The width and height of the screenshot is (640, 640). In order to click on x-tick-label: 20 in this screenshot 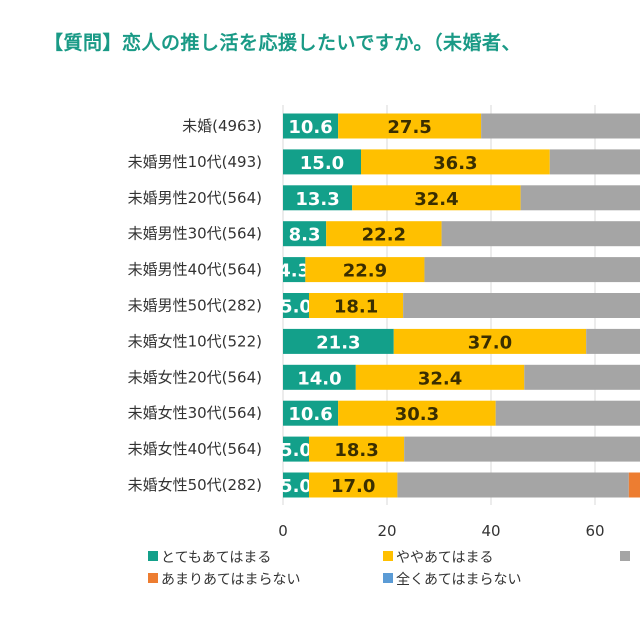, I will do `click(386, 531)`.